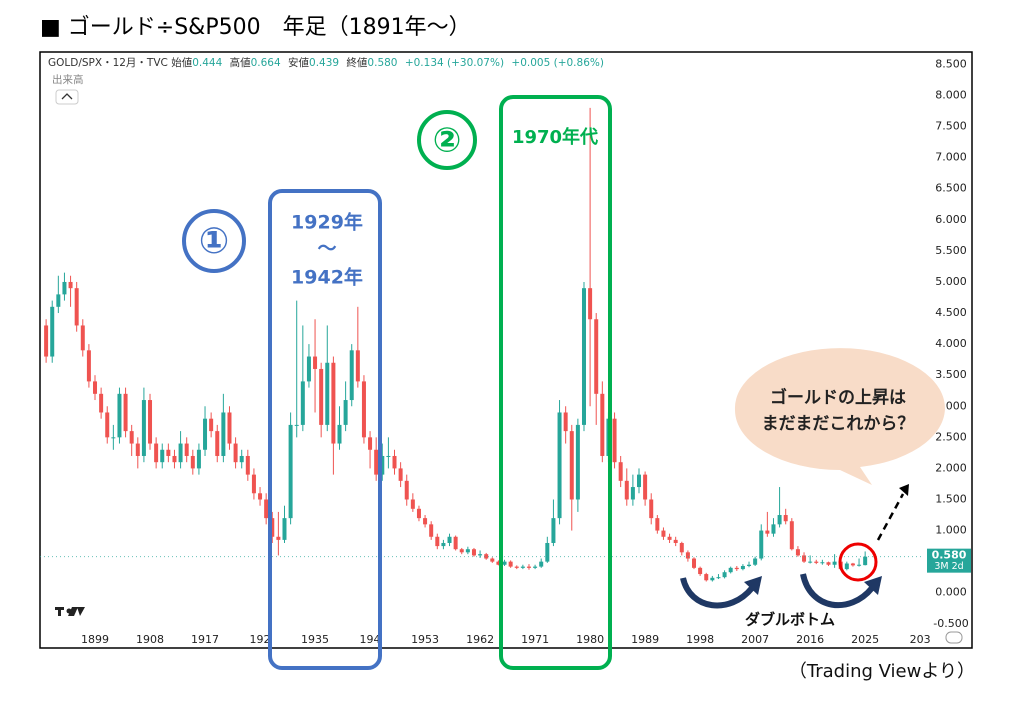 The height and width of the screenshot is (701, 1024). Describe the element at coordinates (480, 639) in the screenshot. I see `x-tick-label: 1962` at that location.